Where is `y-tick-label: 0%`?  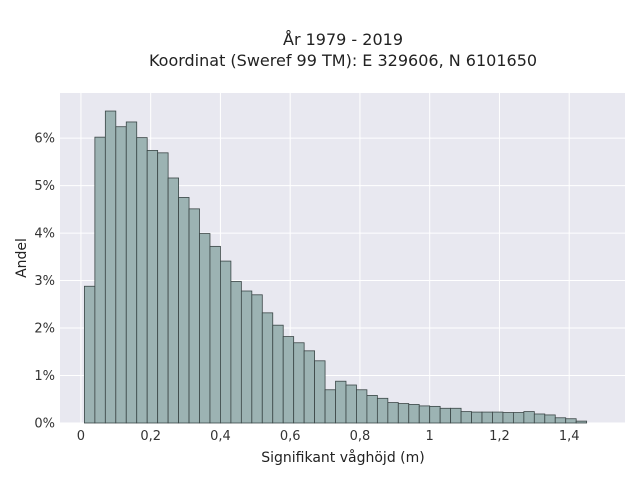 y-tick-label: 0% is located at coordinates (44, 424).